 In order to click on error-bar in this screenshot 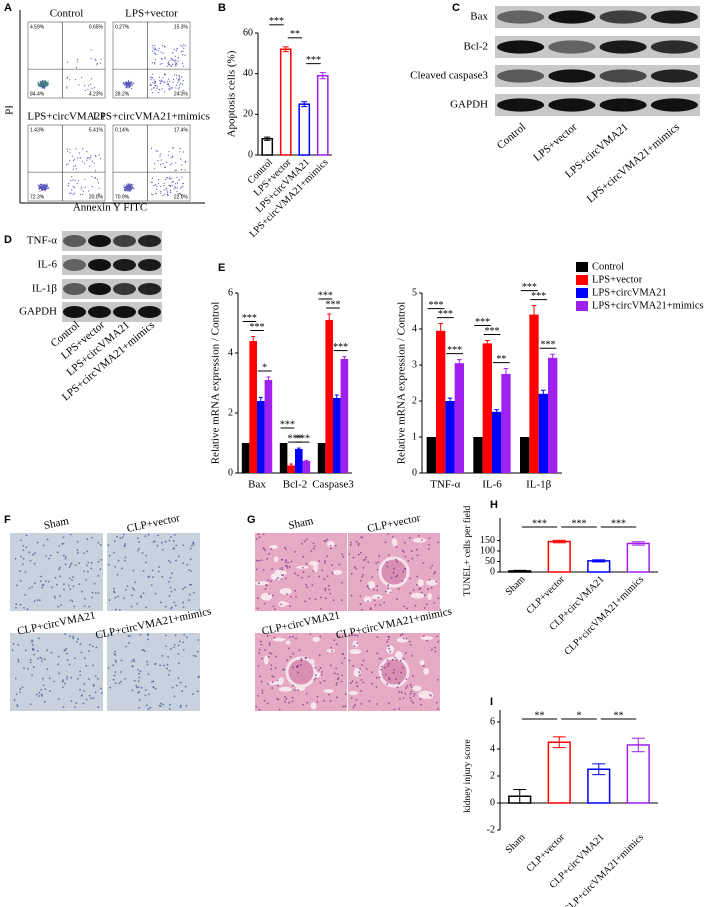, I will do `click(487, 343)`.